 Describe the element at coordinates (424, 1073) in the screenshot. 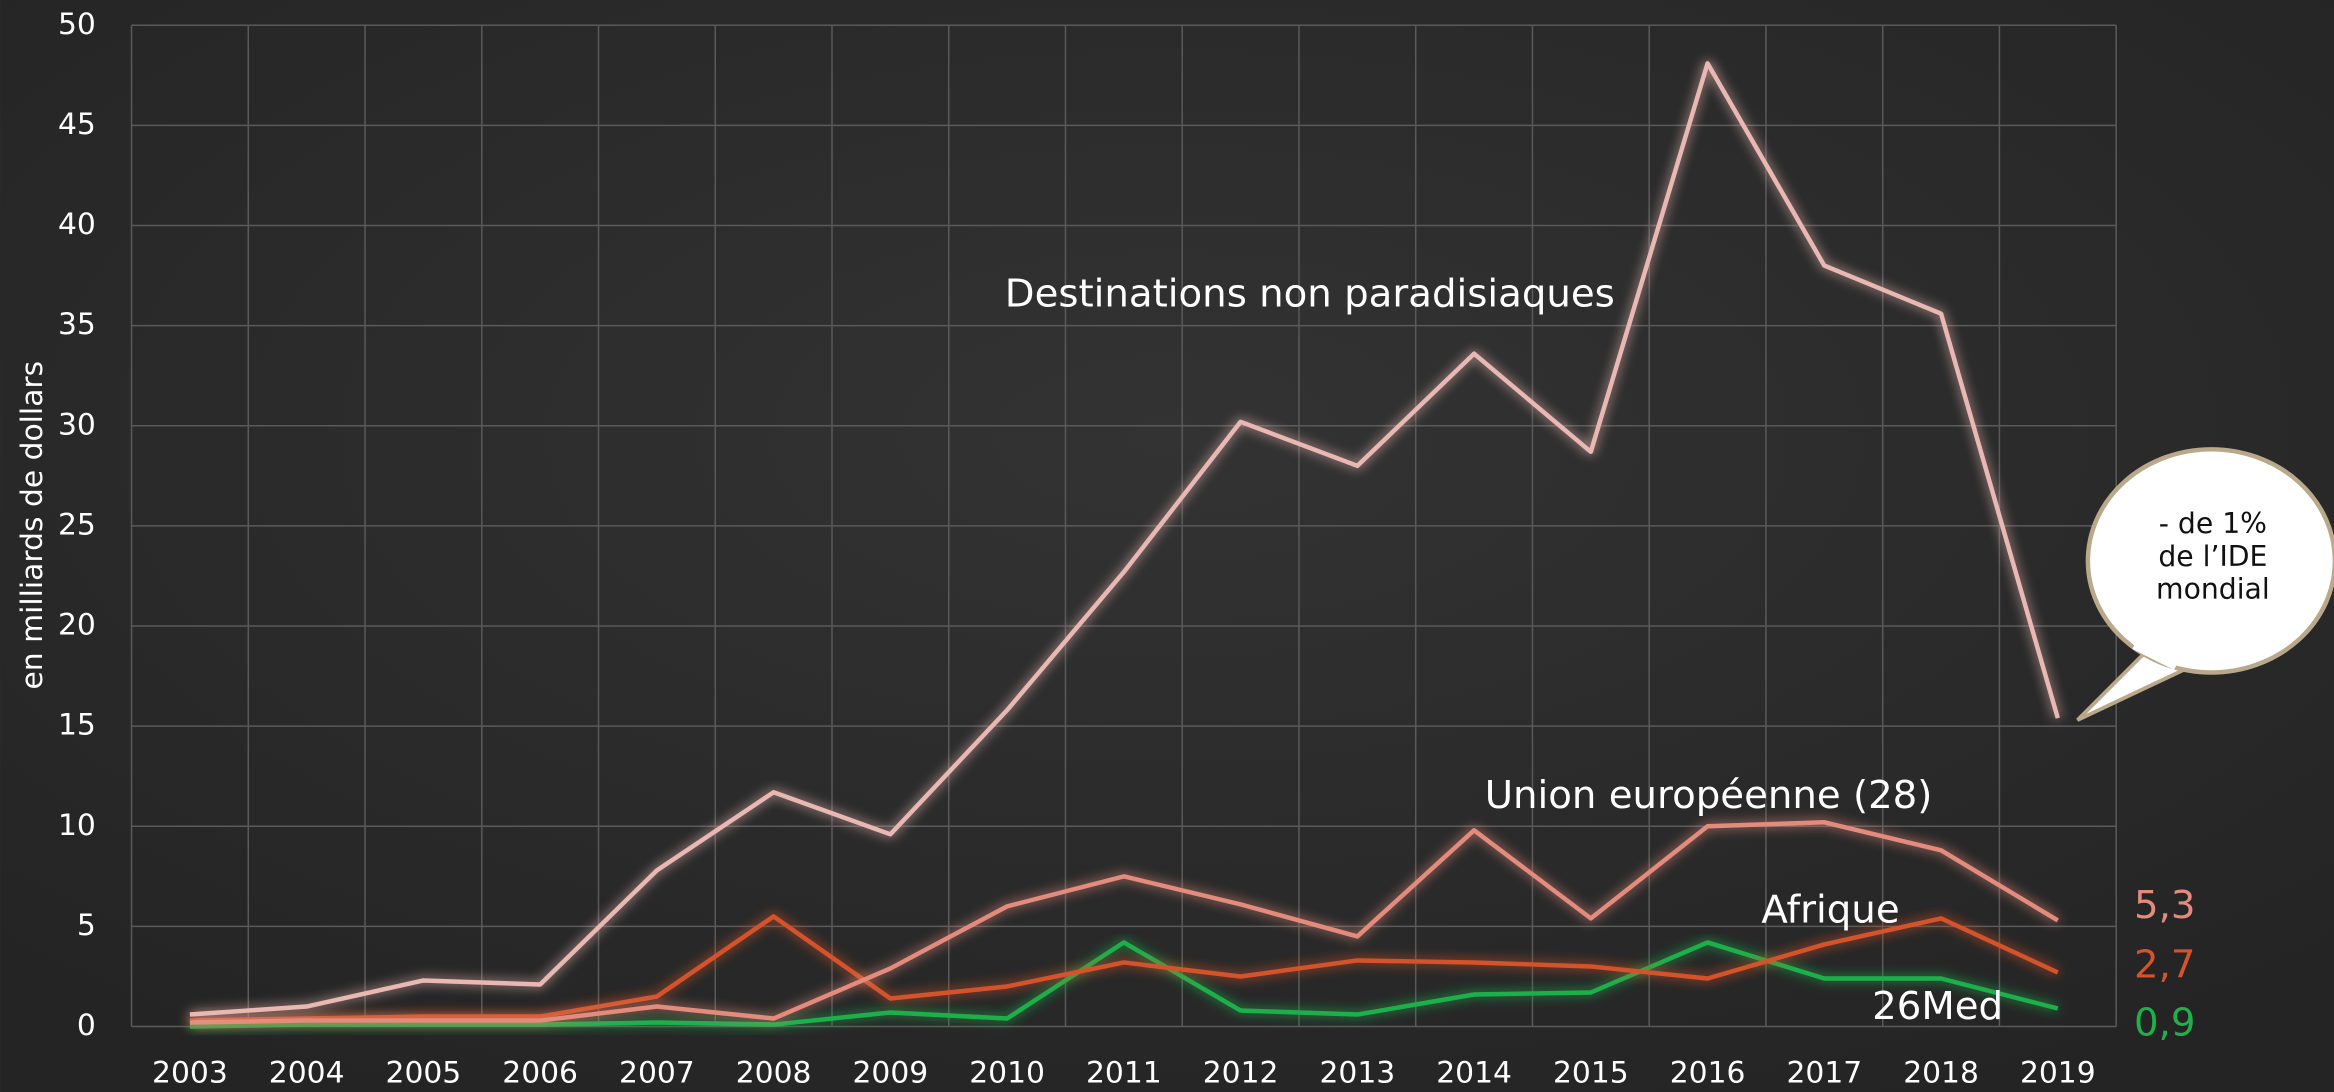

I see `x-tick-label: 2005` at that location.